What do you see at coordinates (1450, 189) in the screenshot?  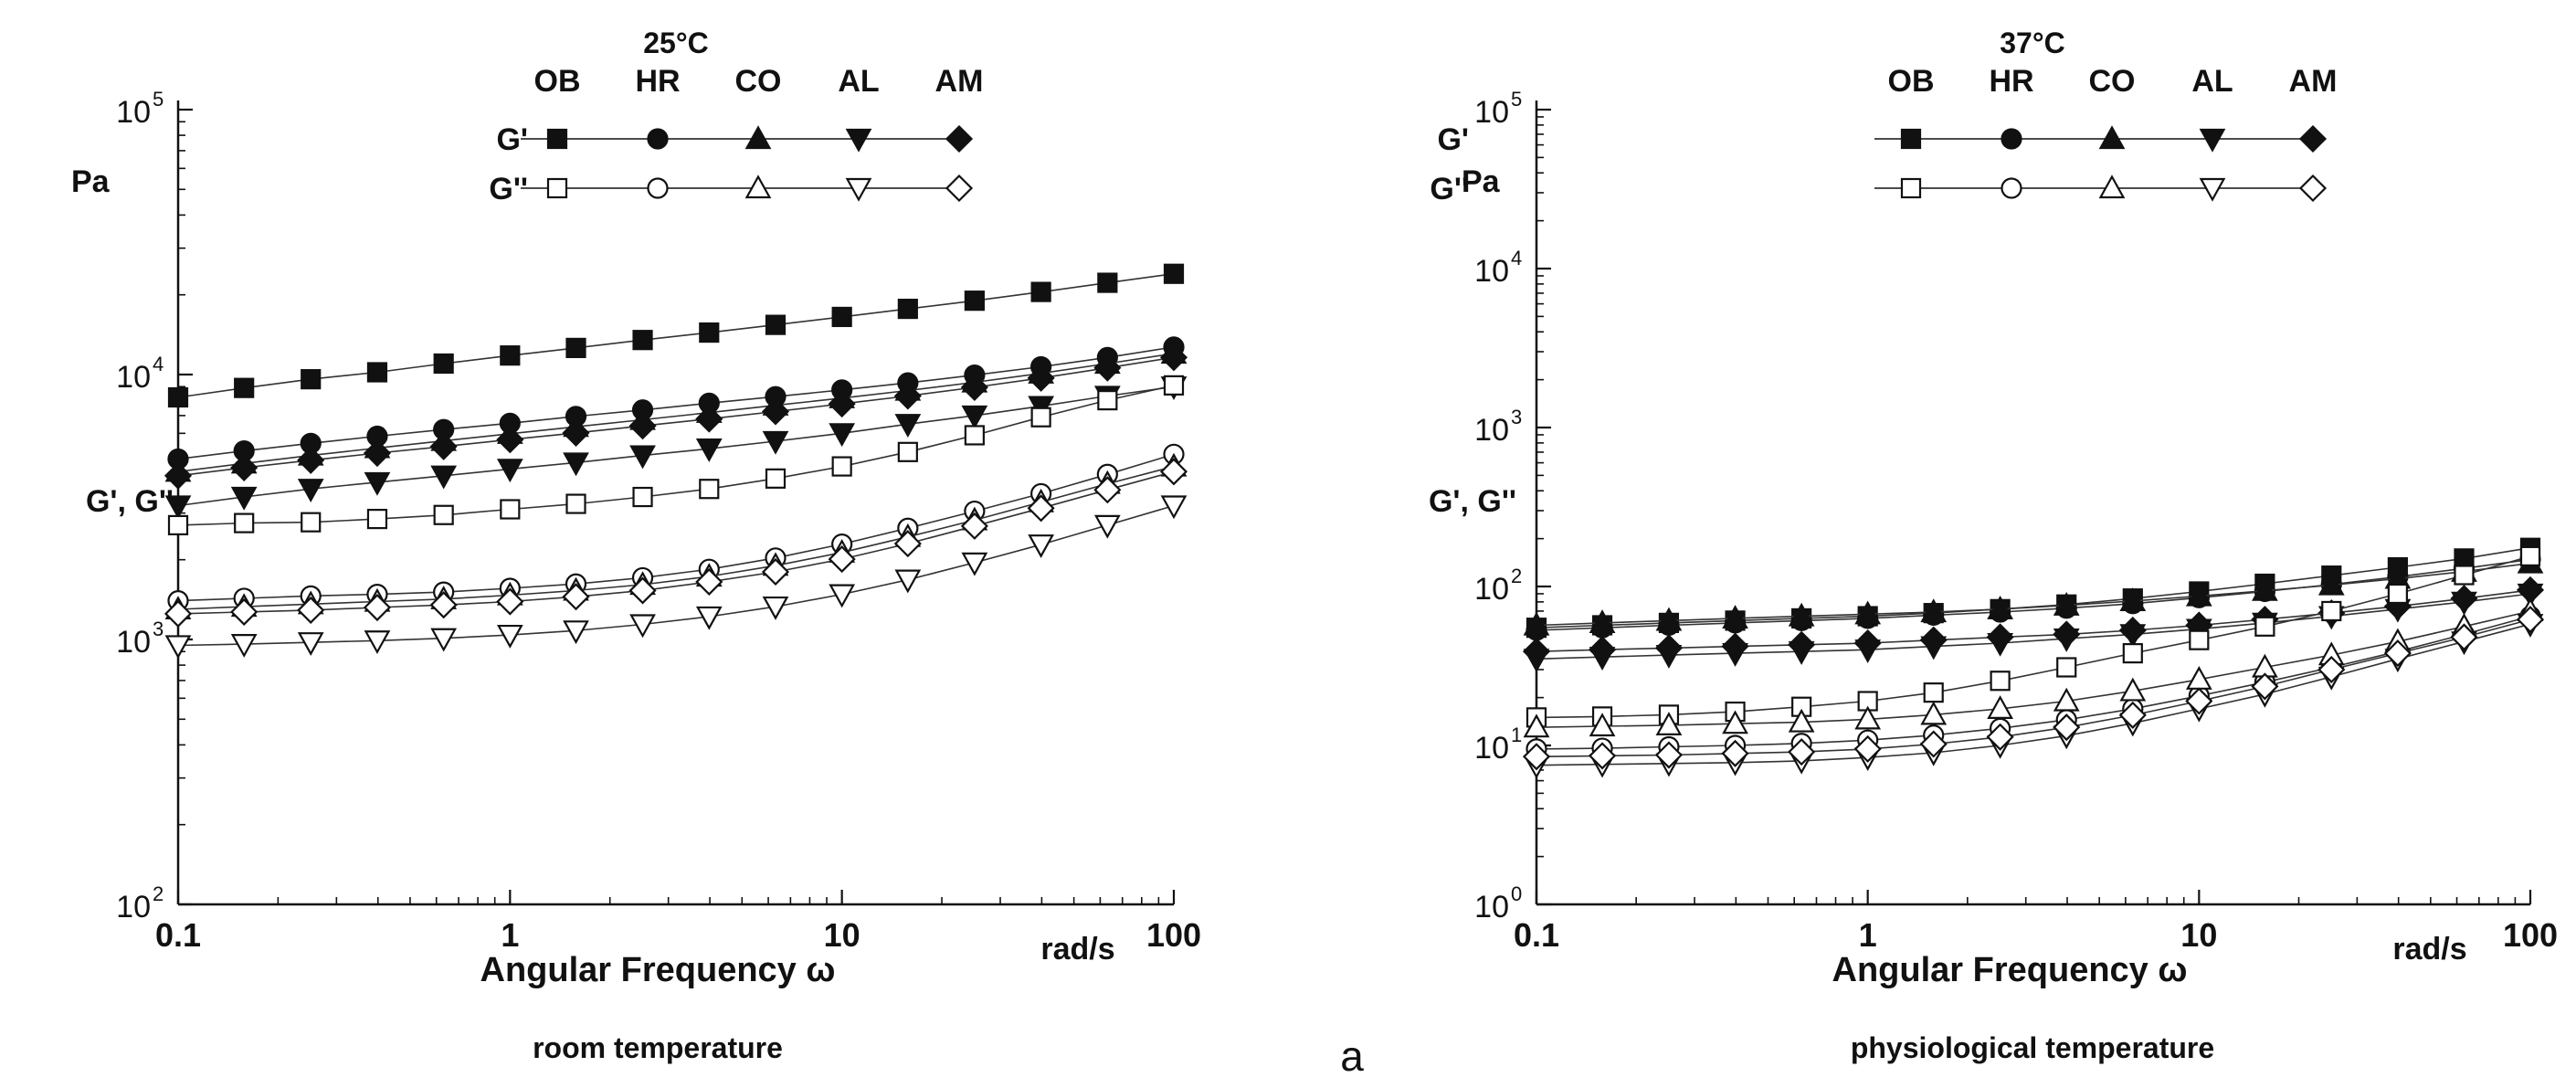 I see `legend-row-label: G''` at bounding box center [1450, 189].